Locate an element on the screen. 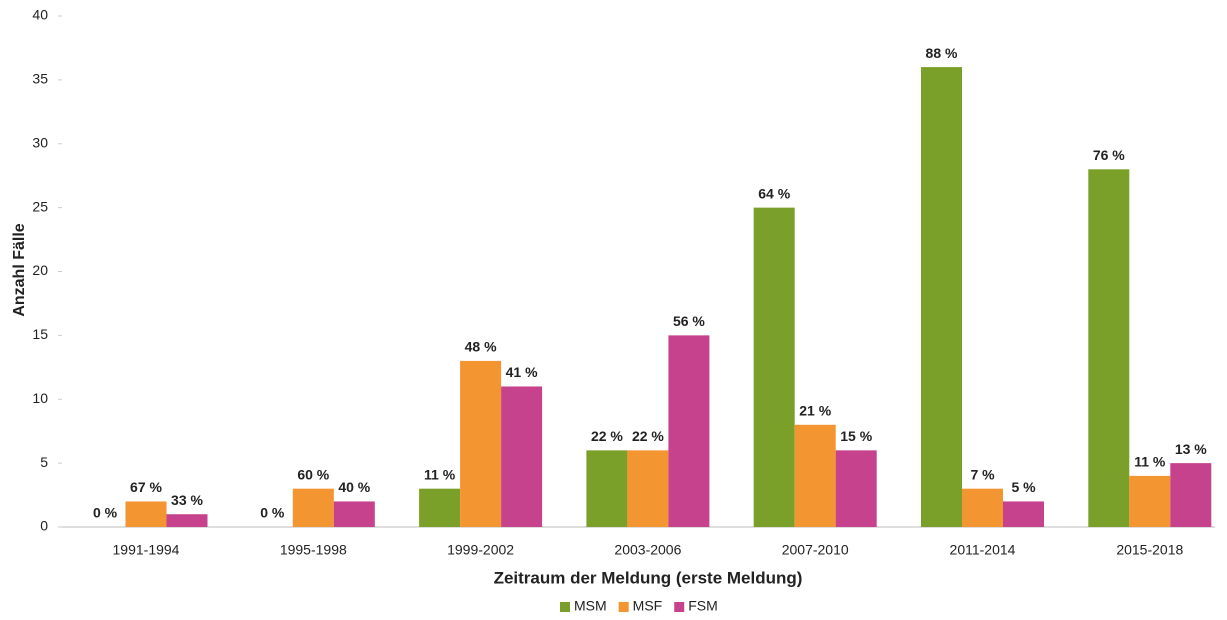  data-label: 15 % is located at coordinates (856, 436).